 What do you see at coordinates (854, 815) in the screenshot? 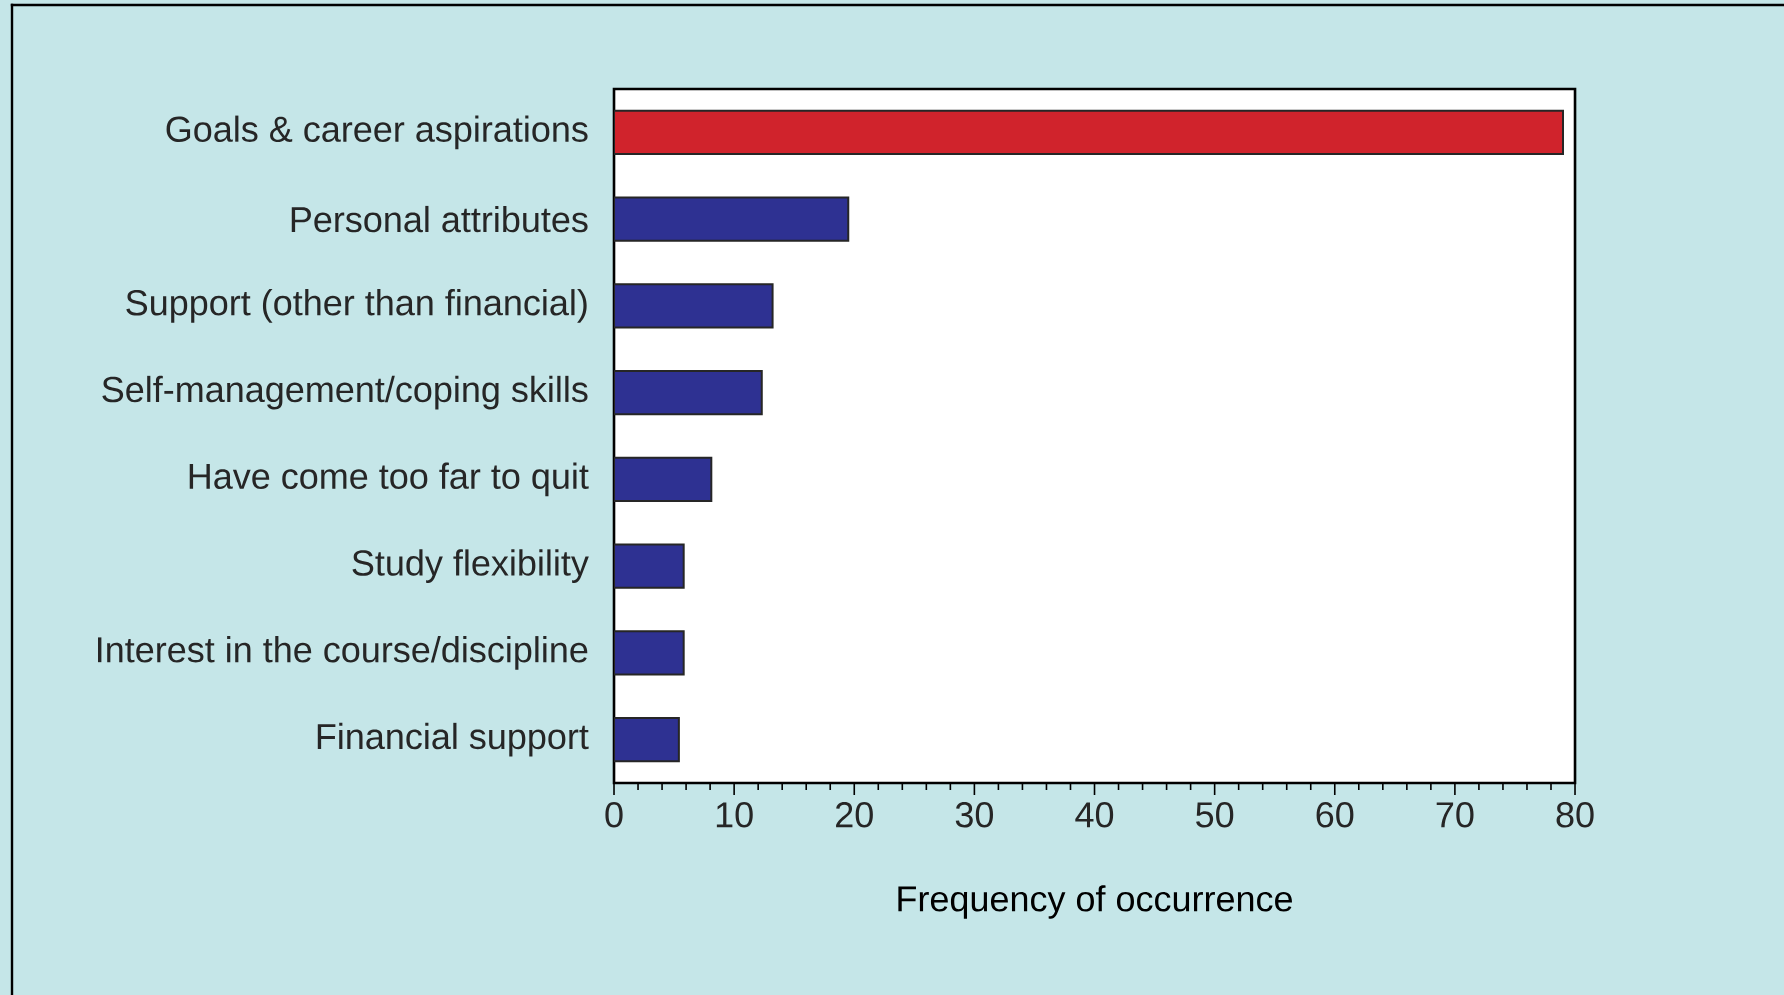
I see `x-tick-label: 20` at bounding box center [854, 815].